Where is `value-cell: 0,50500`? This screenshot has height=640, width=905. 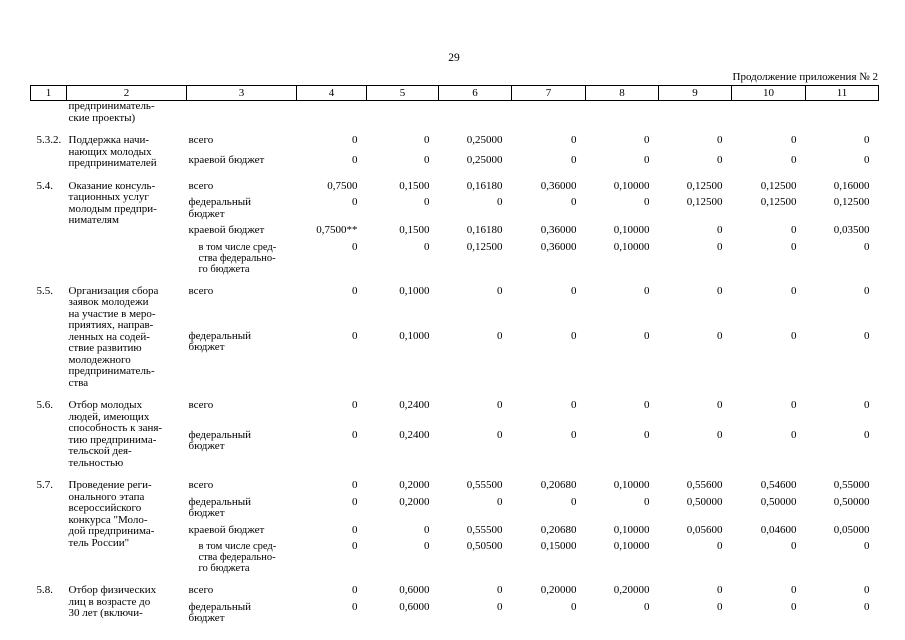 value-cell: 0,50500 is located at coordinates (484, 546).